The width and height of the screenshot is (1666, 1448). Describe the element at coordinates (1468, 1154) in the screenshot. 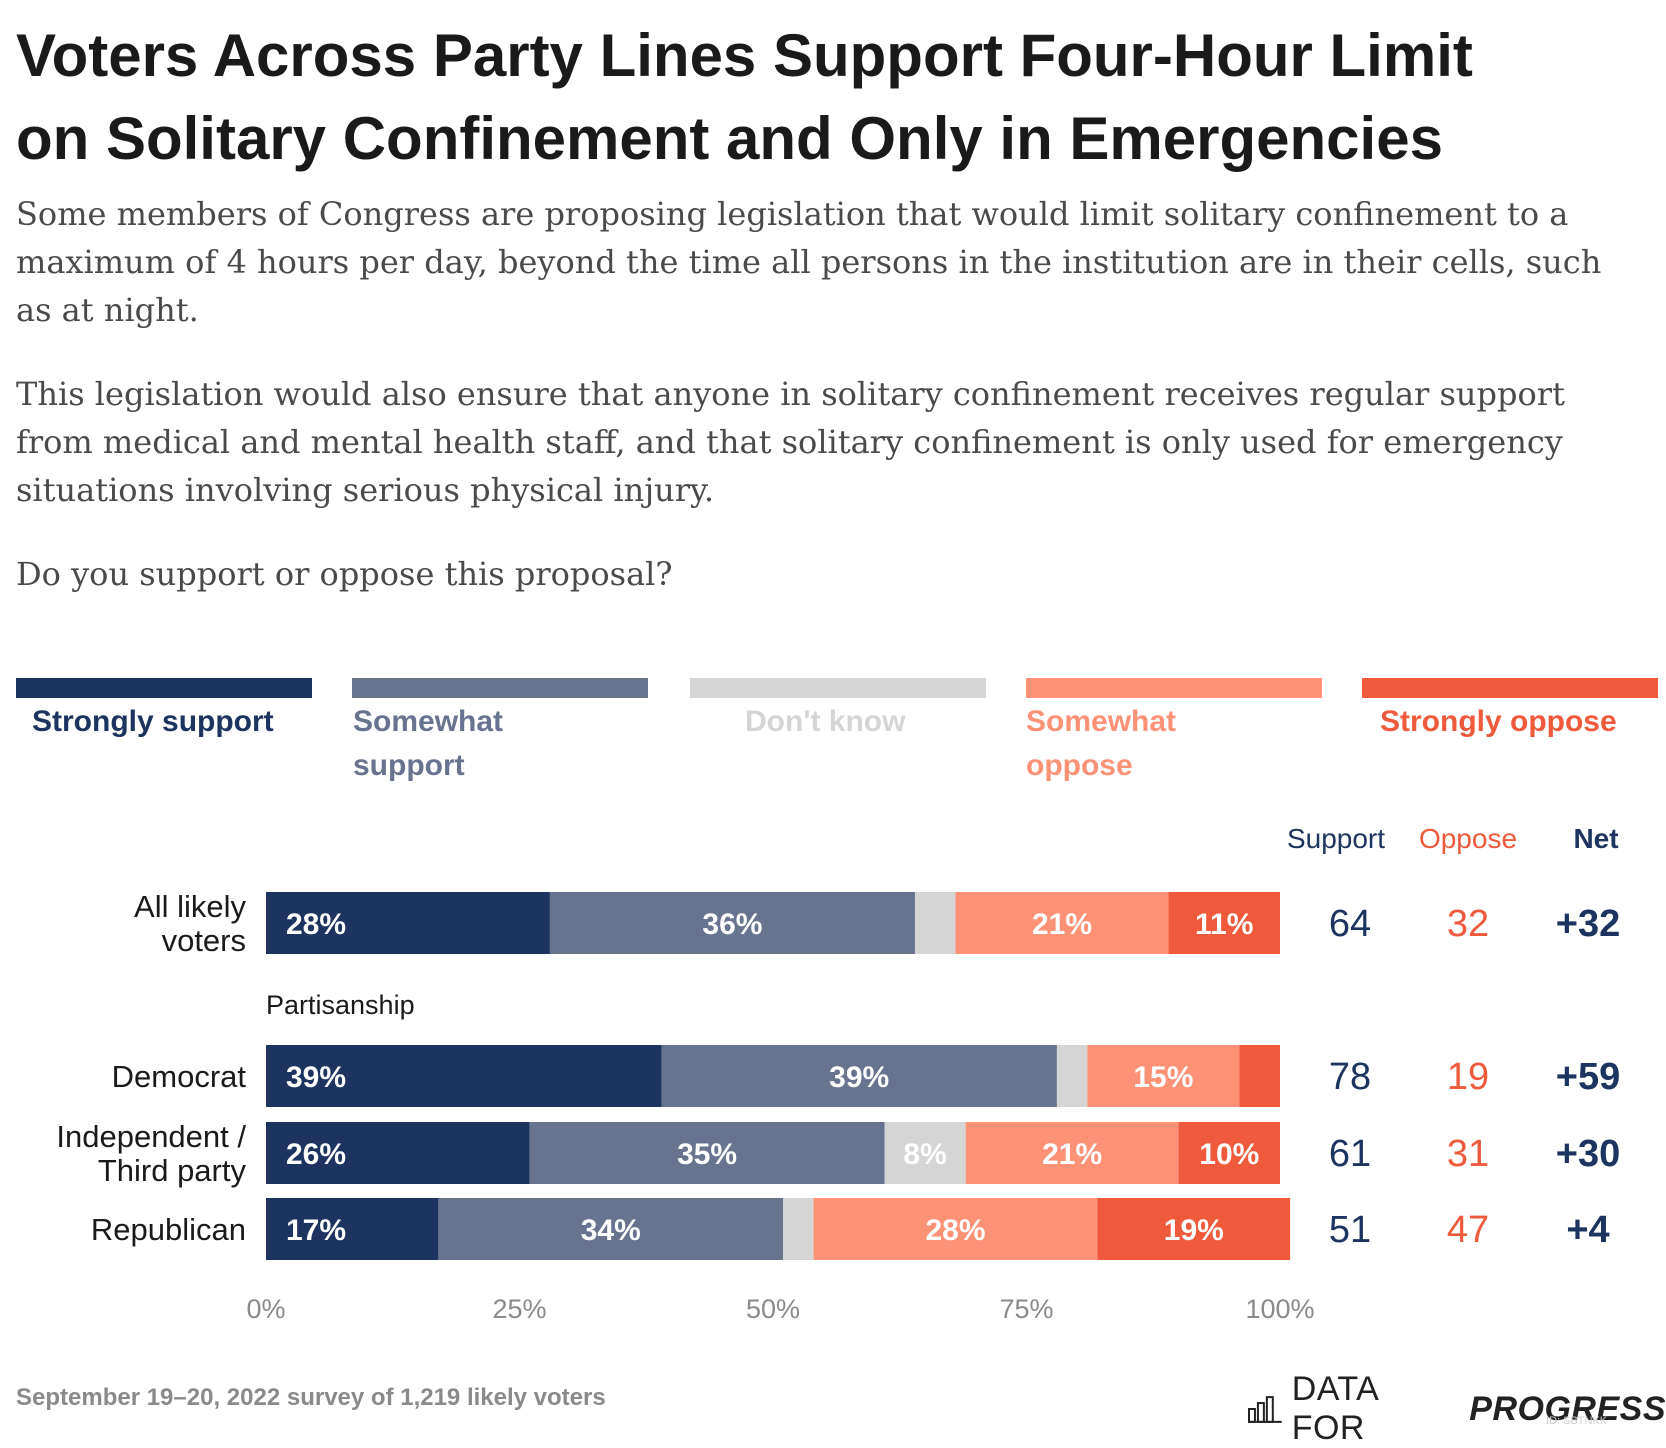

I see `oppose-total: 31` at that location.